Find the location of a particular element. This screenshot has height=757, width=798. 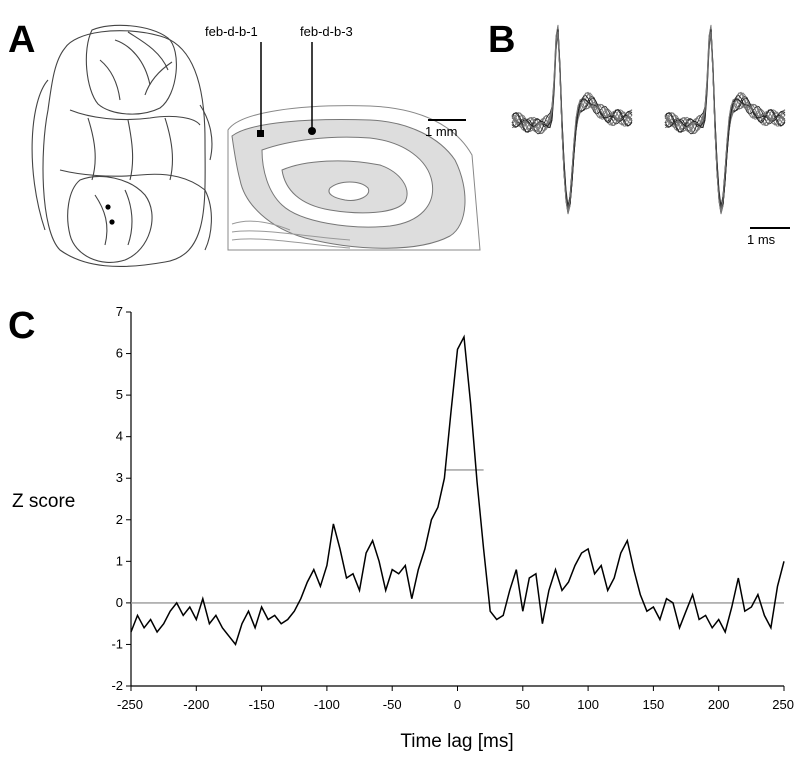

x-tick-label: -200 is located at coordinates (196, 704).